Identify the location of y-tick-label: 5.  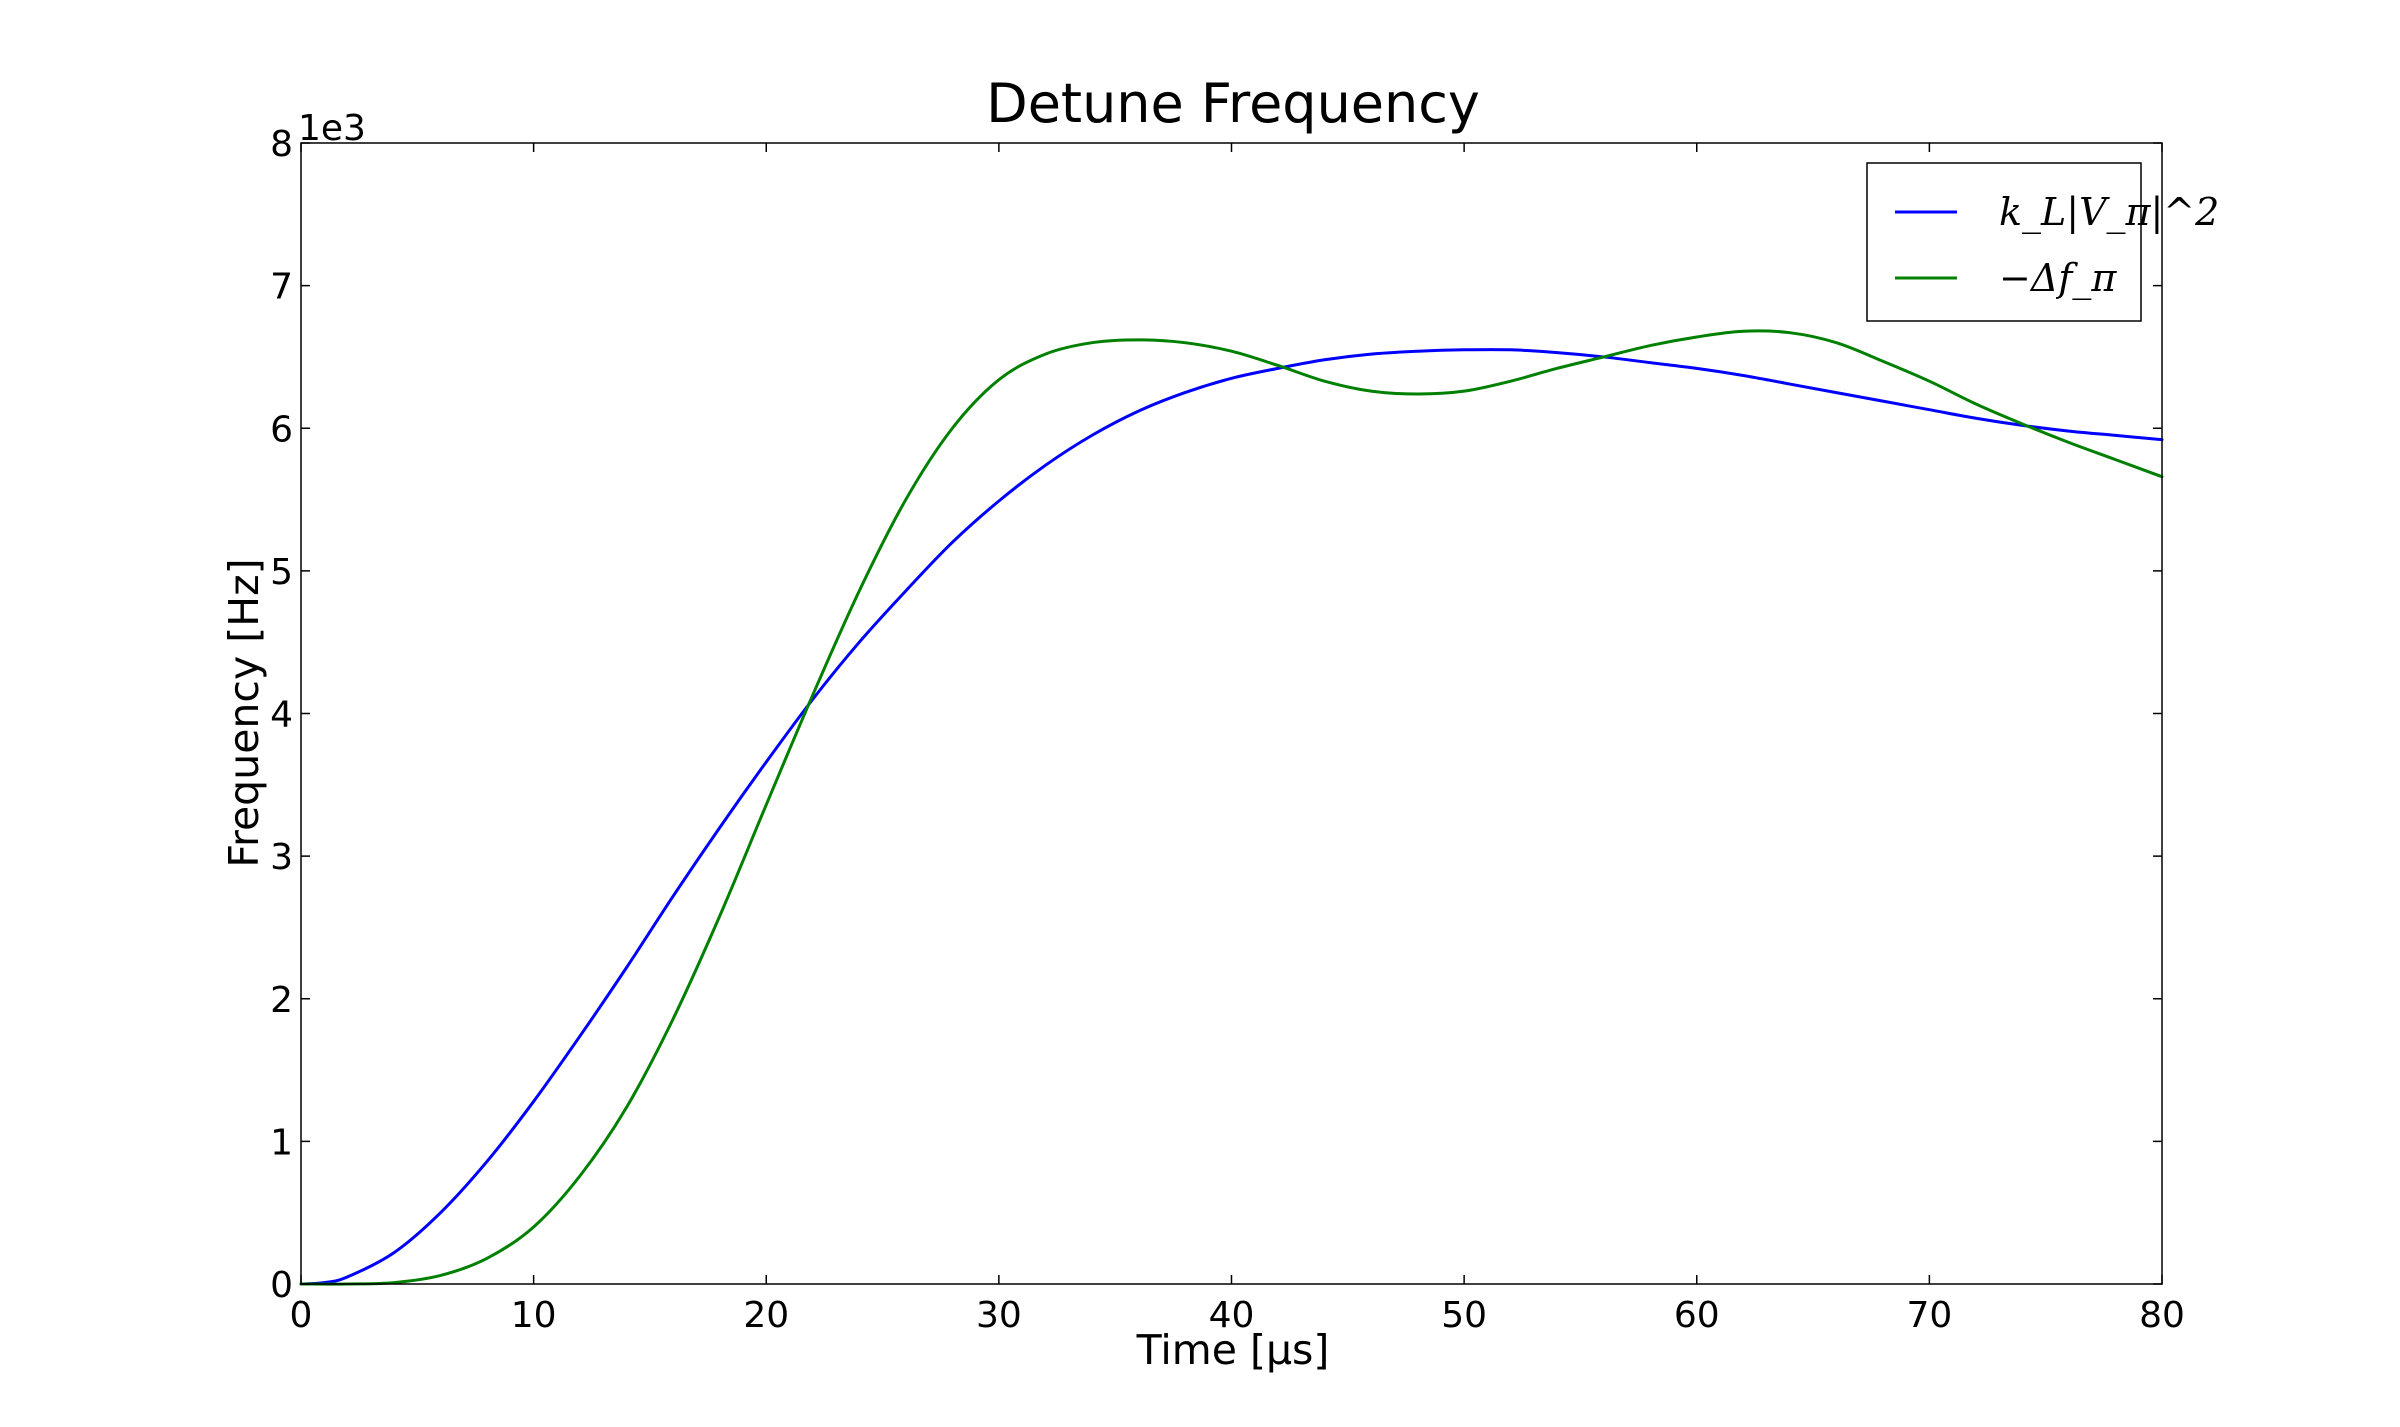
(281, 572).